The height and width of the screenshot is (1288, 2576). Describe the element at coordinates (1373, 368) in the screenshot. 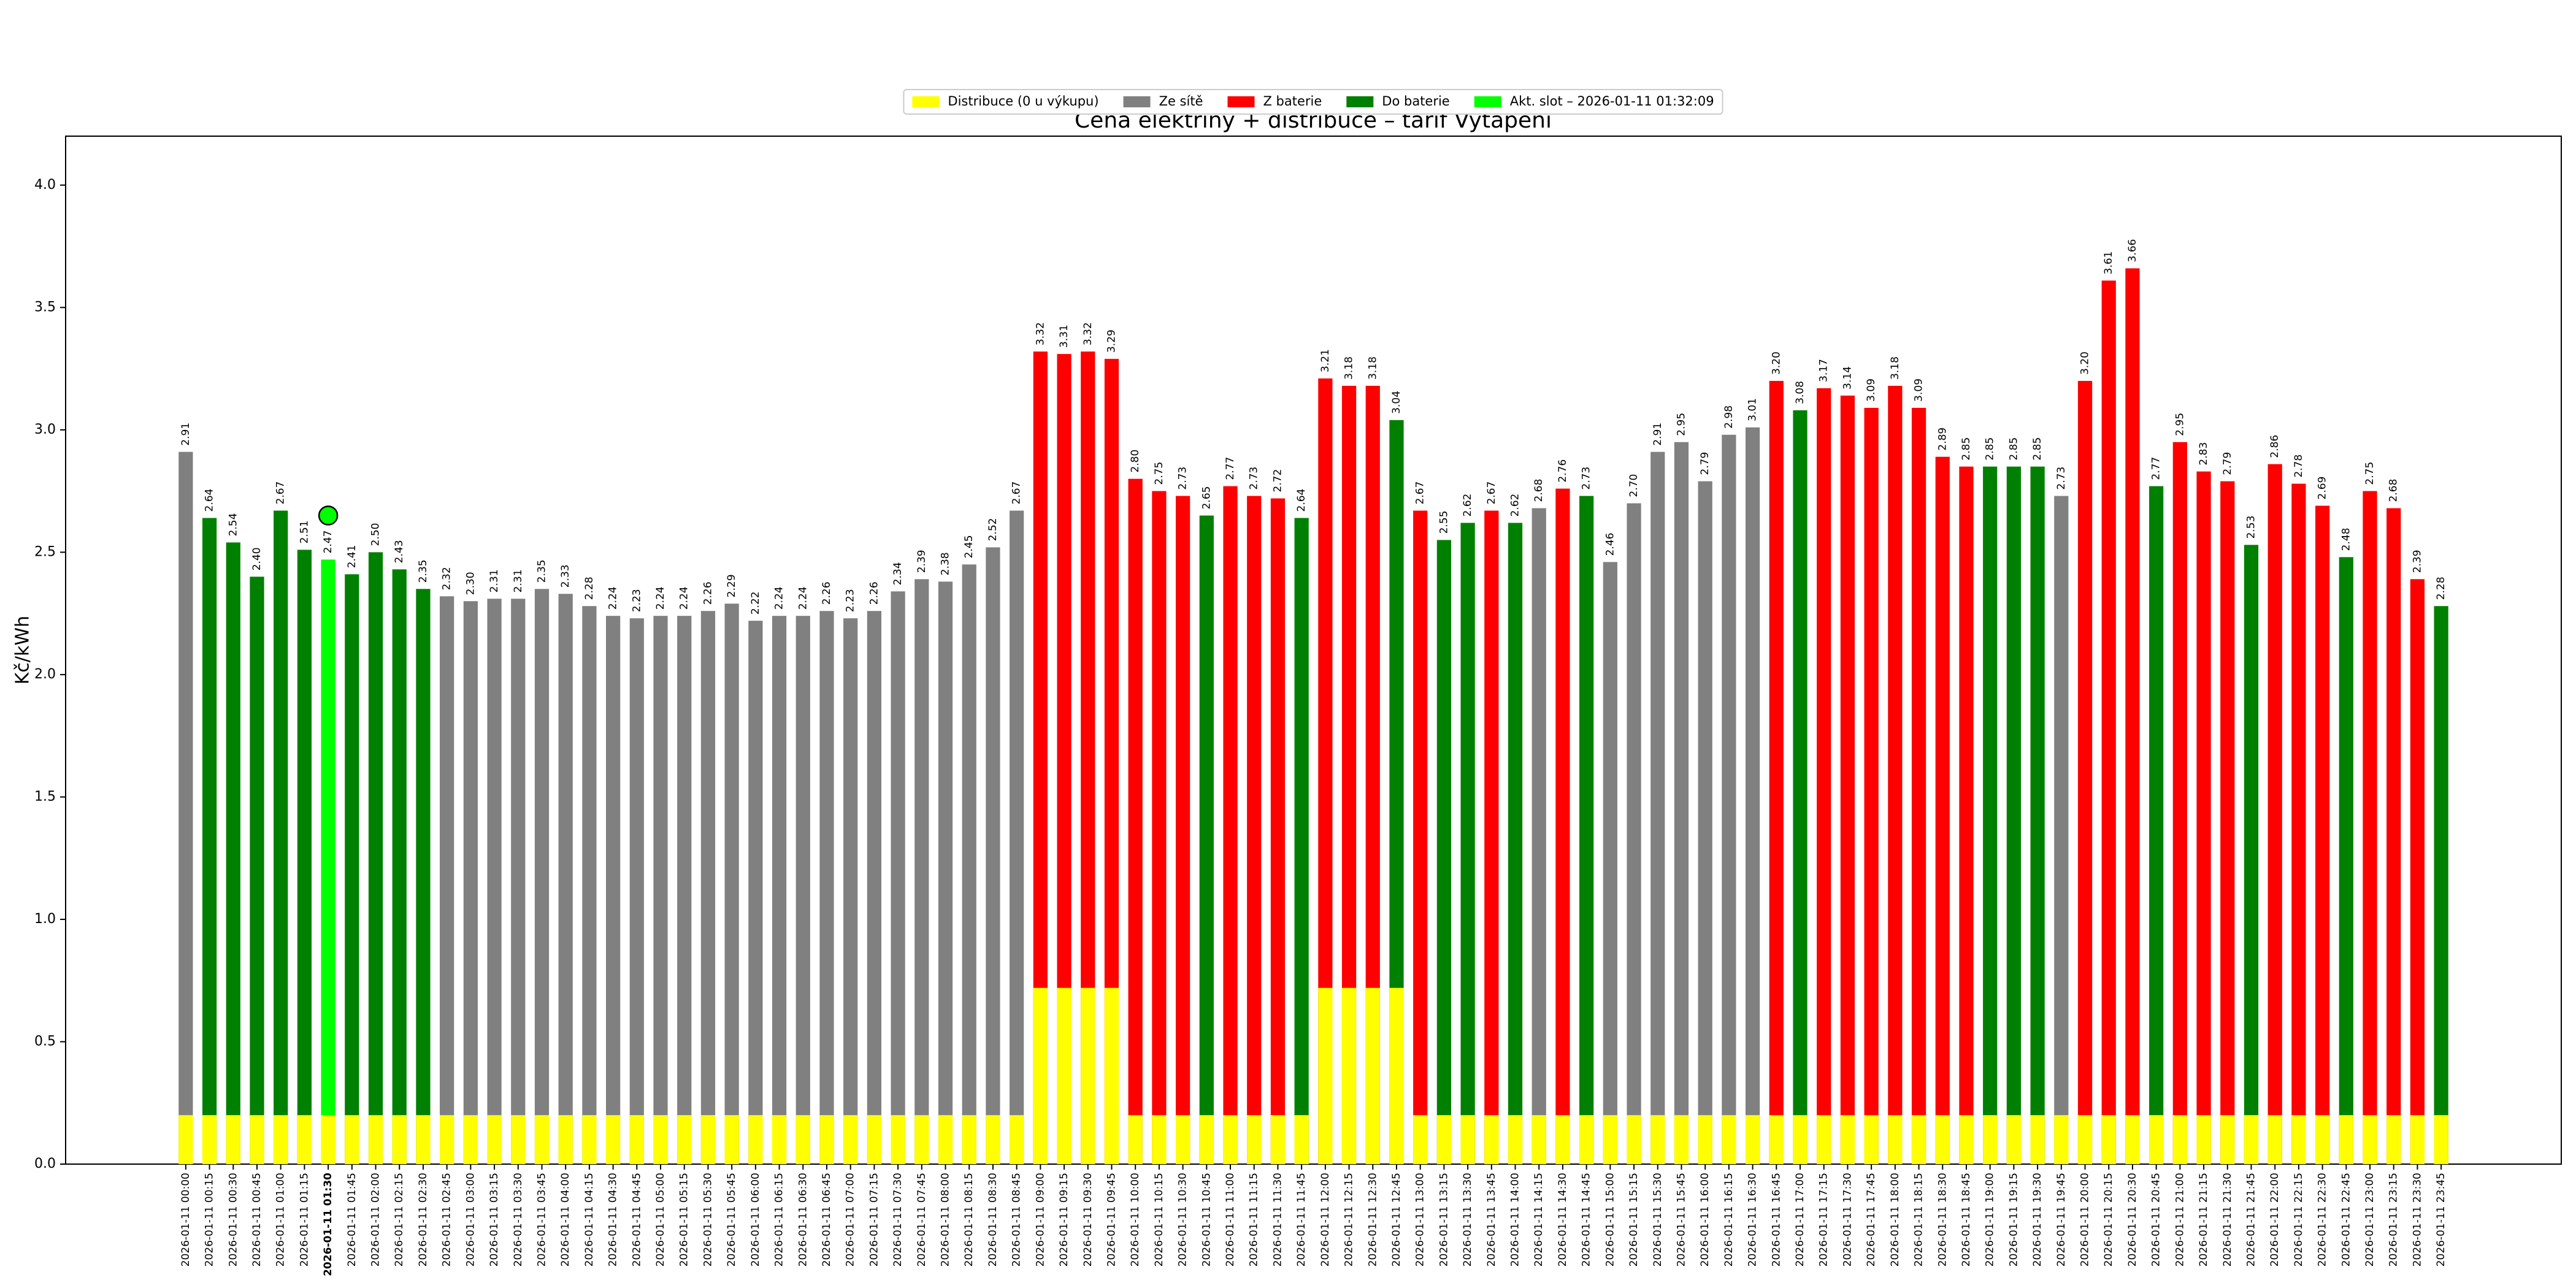

I see `value-label: 3.18` at that location.